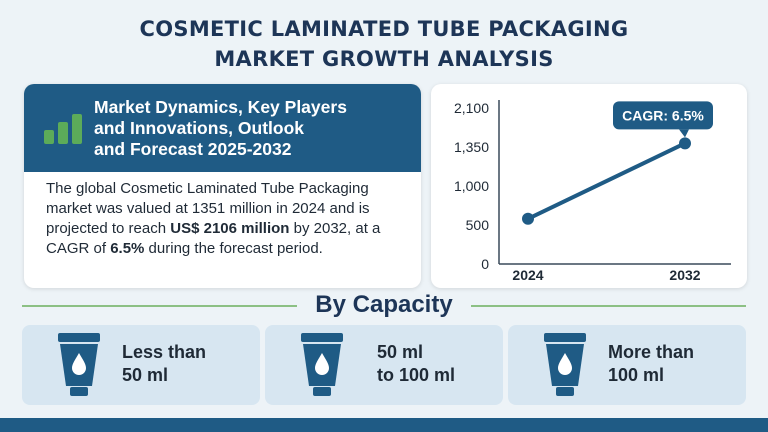  I want to click on y-tick-label: 1,350, so click(471, 147).